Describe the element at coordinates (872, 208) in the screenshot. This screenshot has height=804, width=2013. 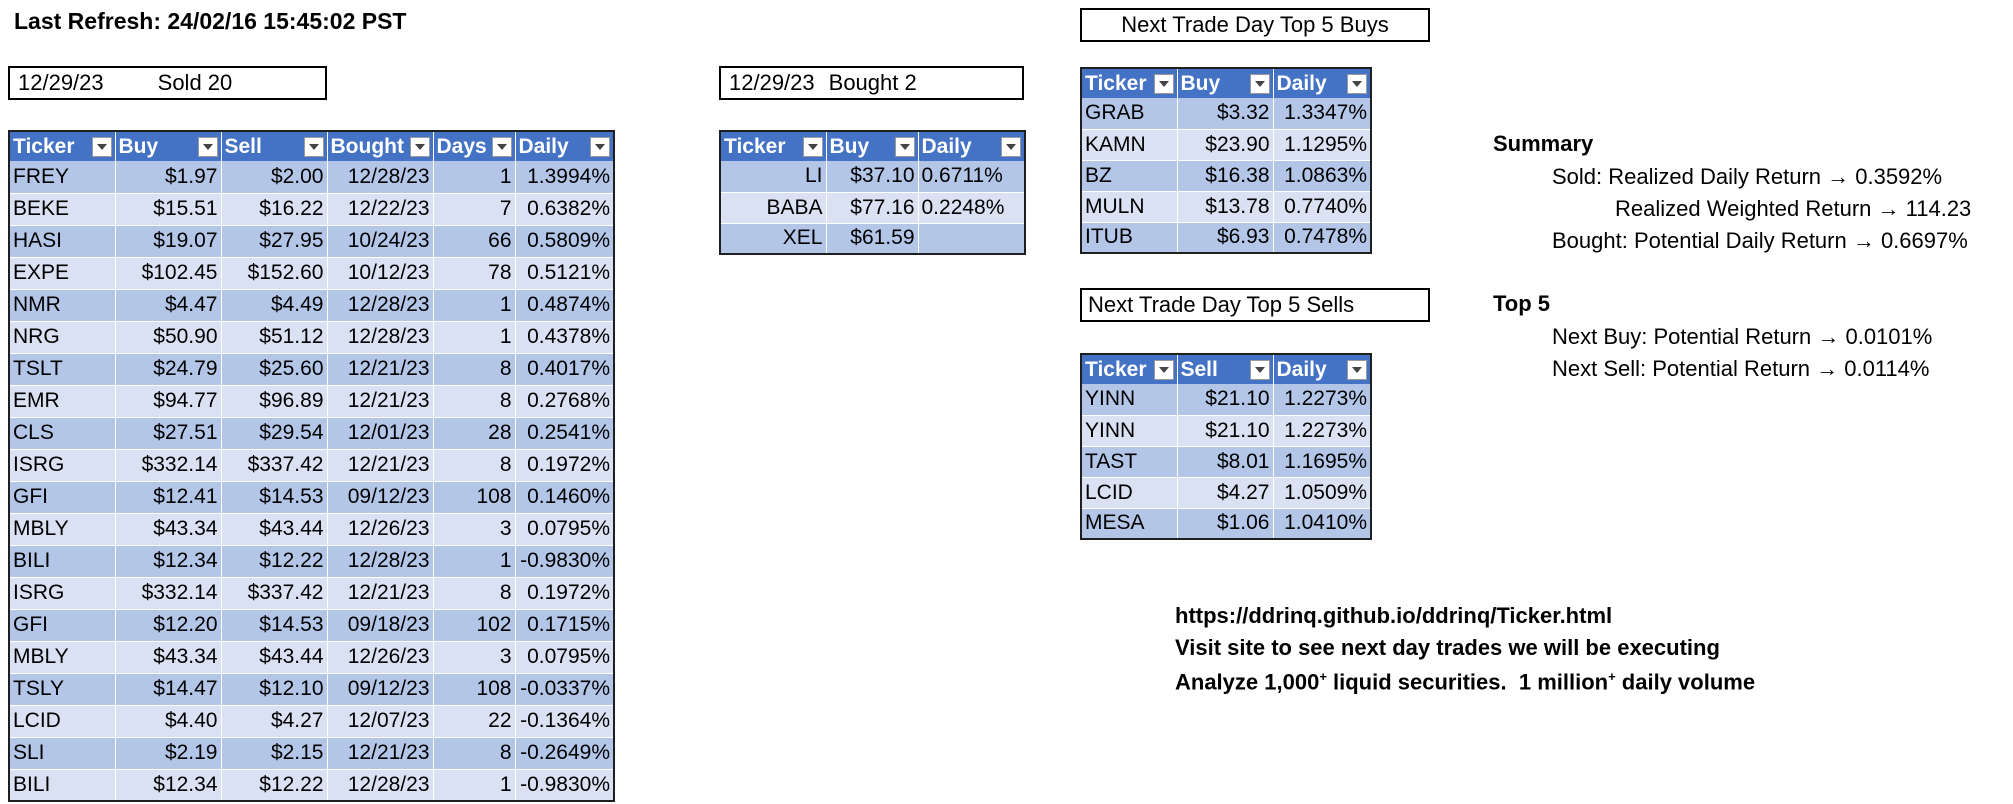
I see `table-cell: $77.16` at that location.